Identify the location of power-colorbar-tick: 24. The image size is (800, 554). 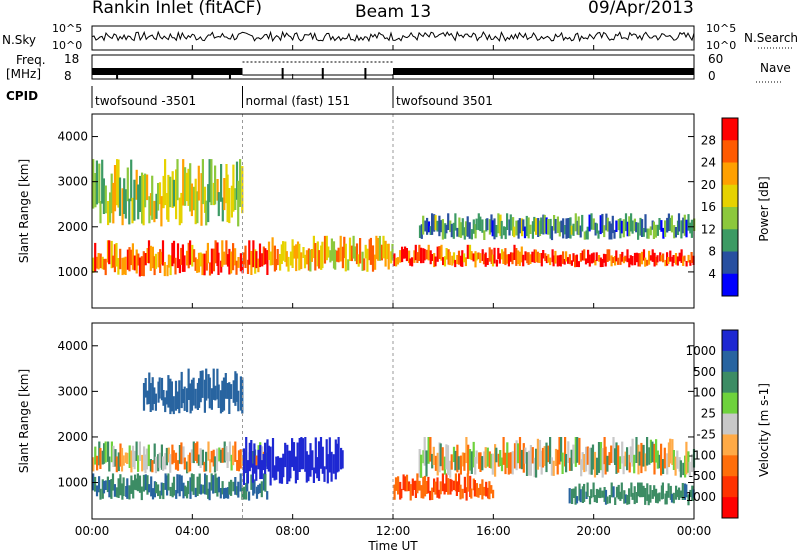
(708, 163).